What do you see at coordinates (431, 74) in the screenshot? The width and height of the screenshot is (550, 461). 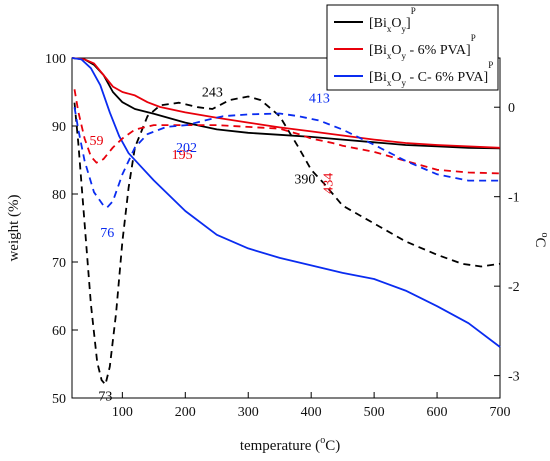 I see `legend-label: [BixOy - C- 6% PVA]P` at bounding box center [431, 74].